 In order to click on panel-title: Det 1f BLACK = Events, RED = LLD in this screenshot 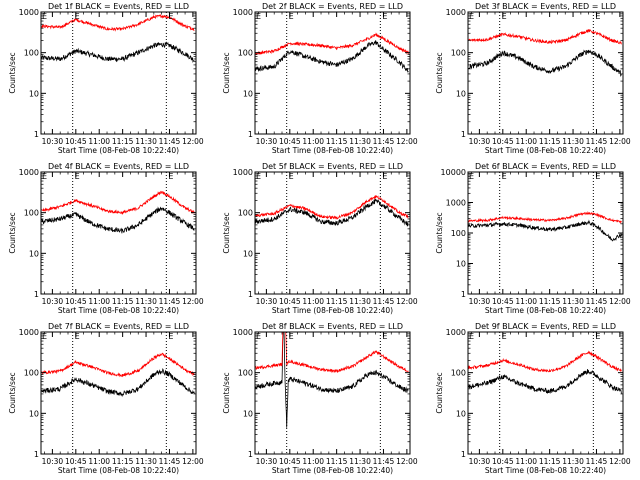, I will do `click(118, 6)`.